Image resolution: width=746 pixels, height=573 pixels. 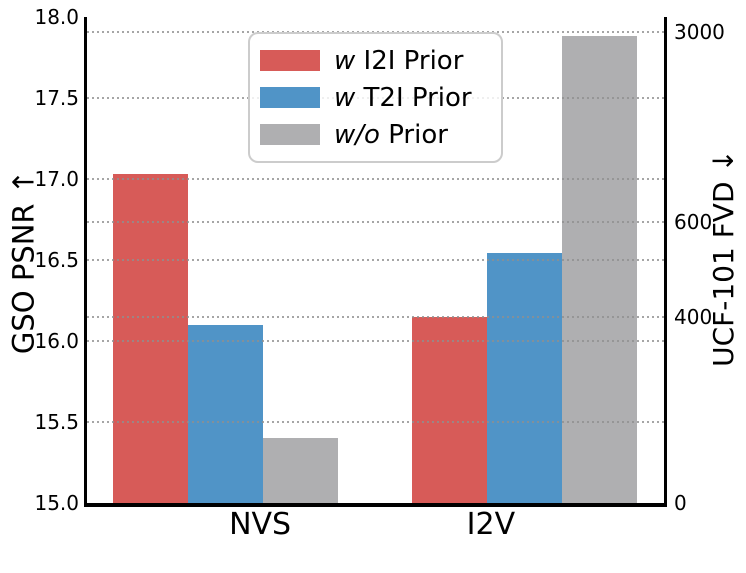 I want to click on left-axis-tick-label: 15.5, so click(x=56, y=422).